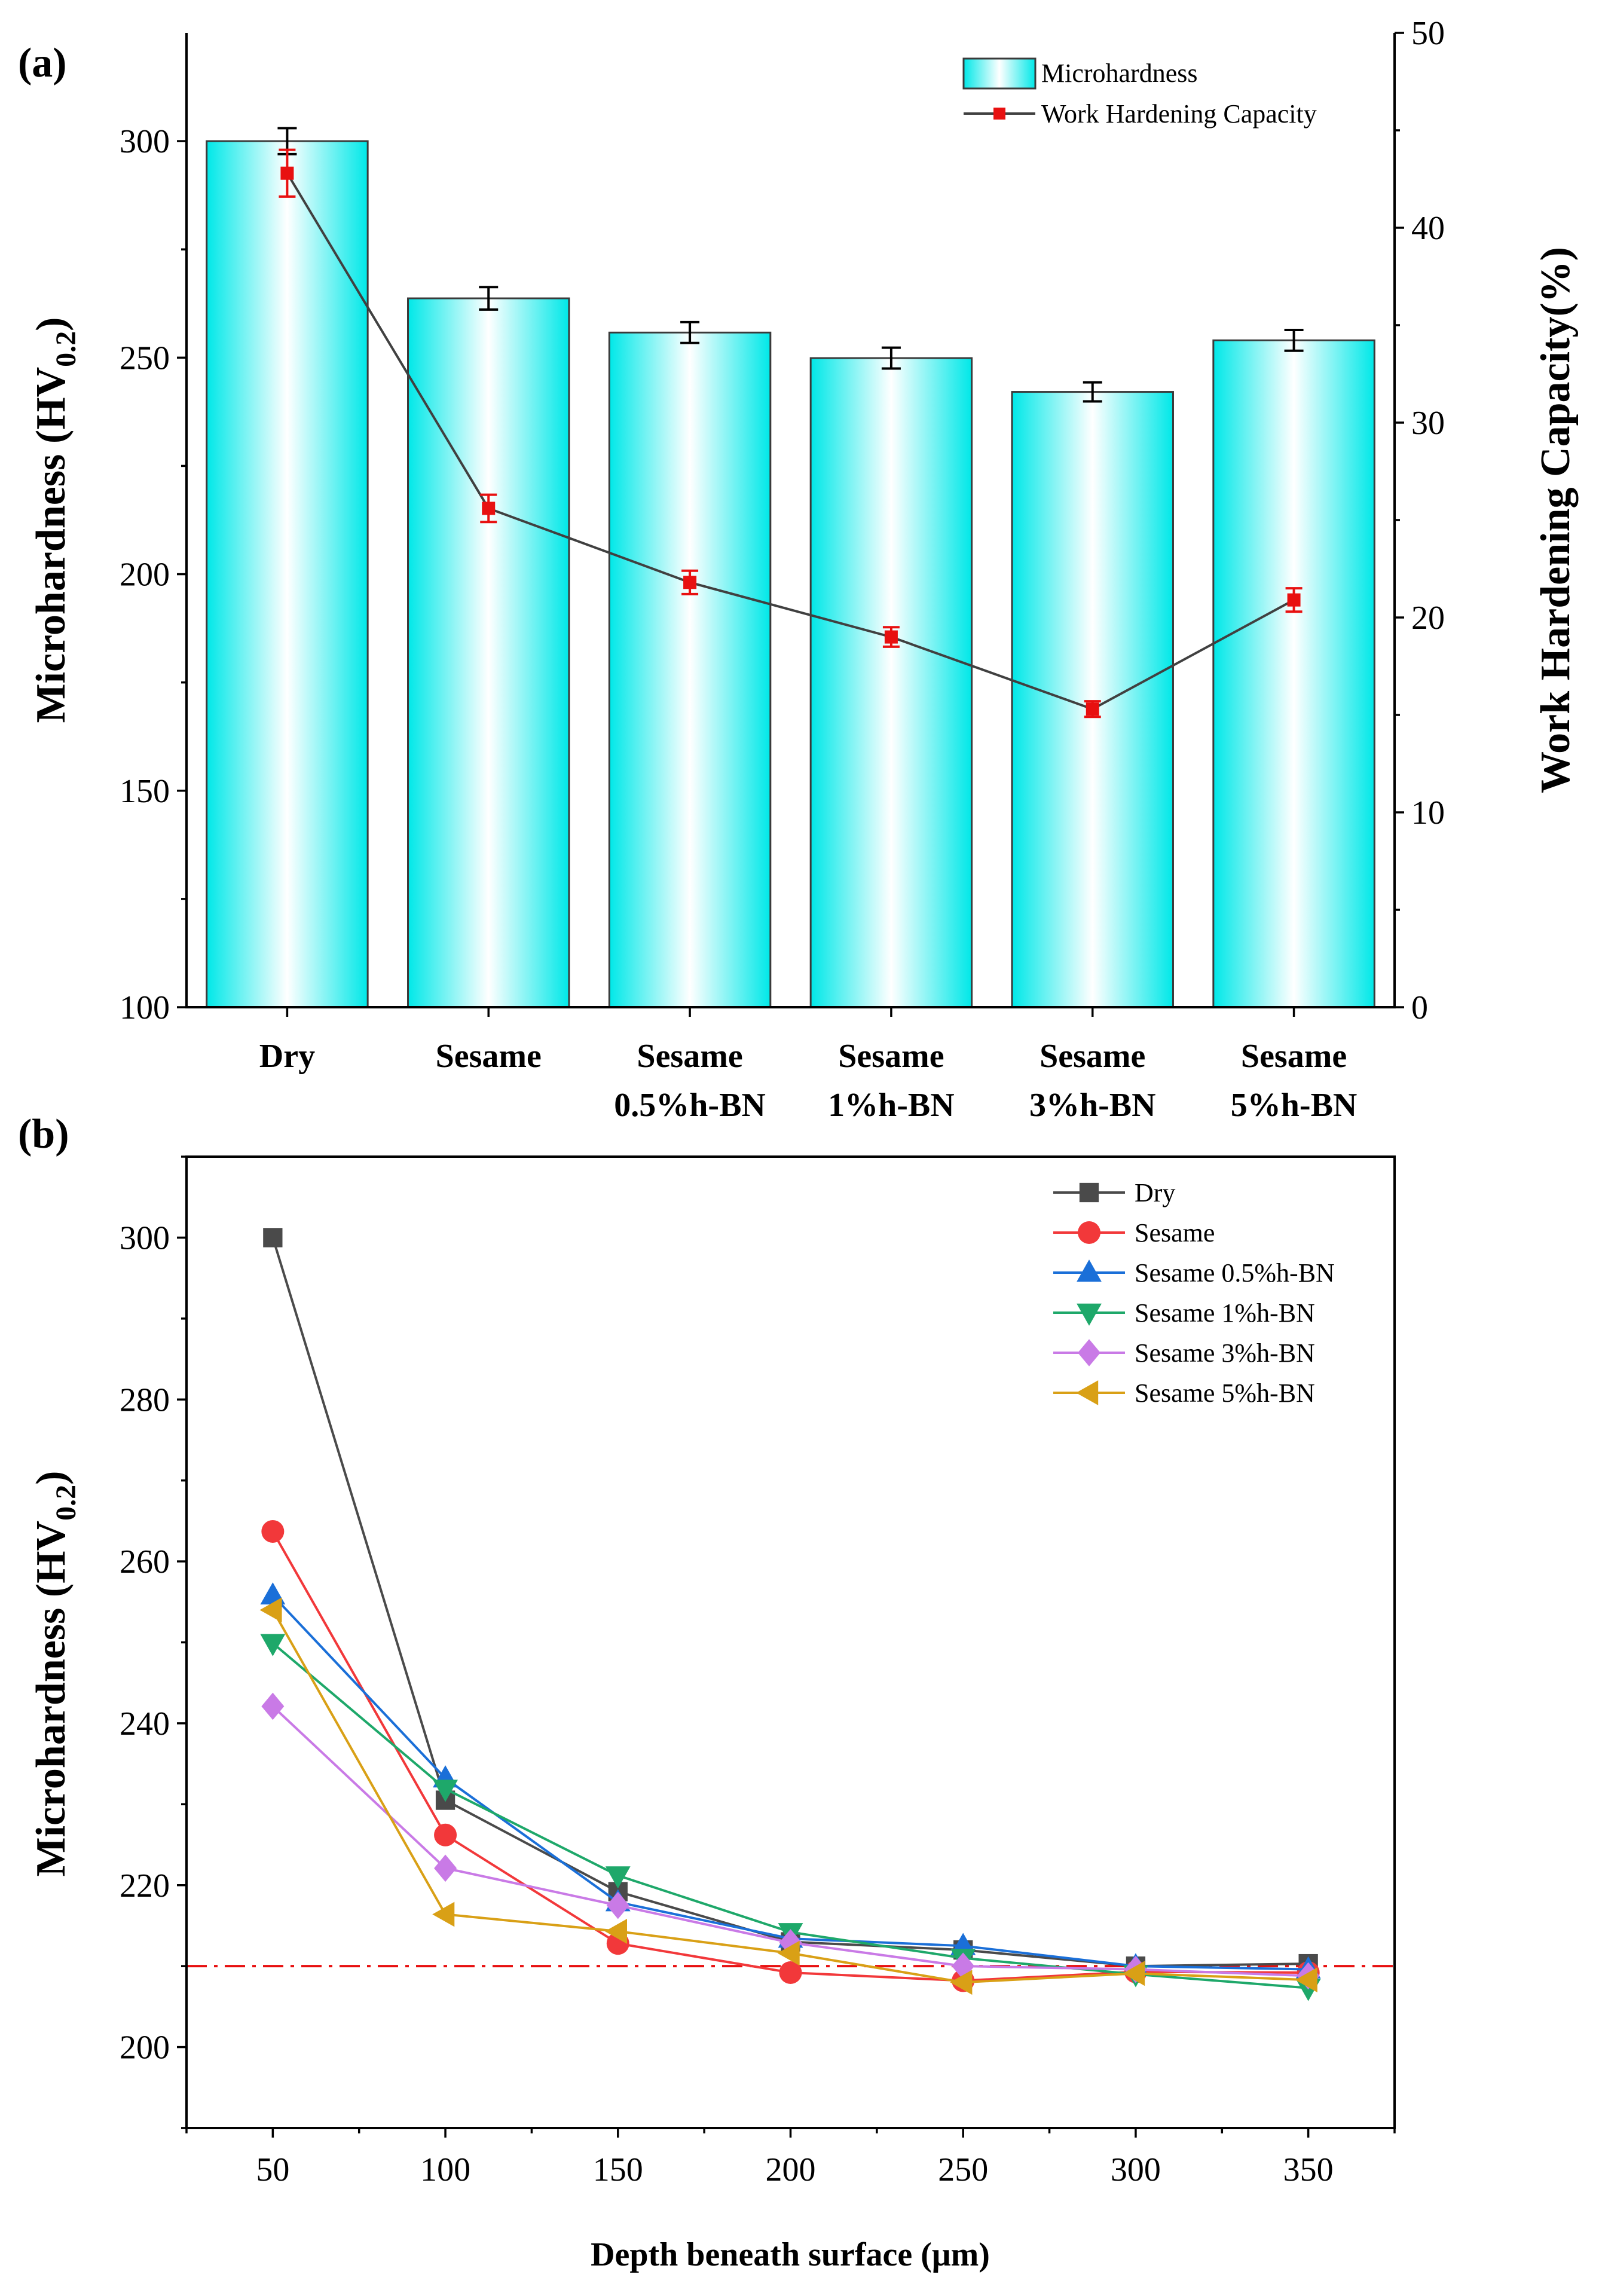  I want to click on category-label-4-1: 3%h-BN, so click(1092, 1105).